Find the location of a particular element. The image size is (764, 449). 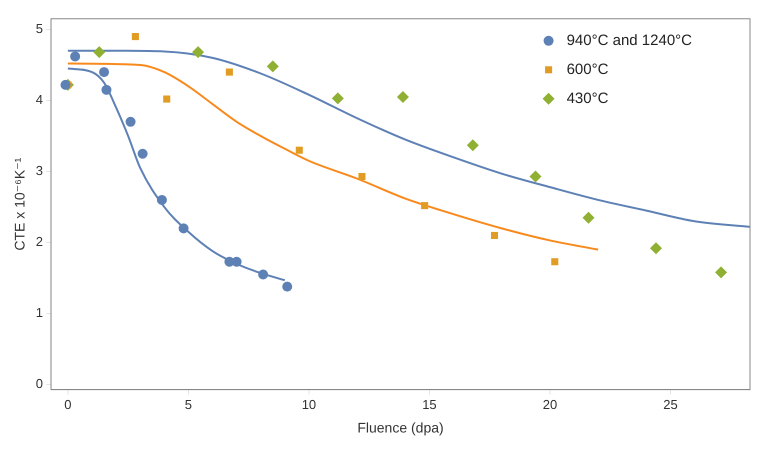

legend-label: 940°C and 1240°C is located at coordinates (629, 40).